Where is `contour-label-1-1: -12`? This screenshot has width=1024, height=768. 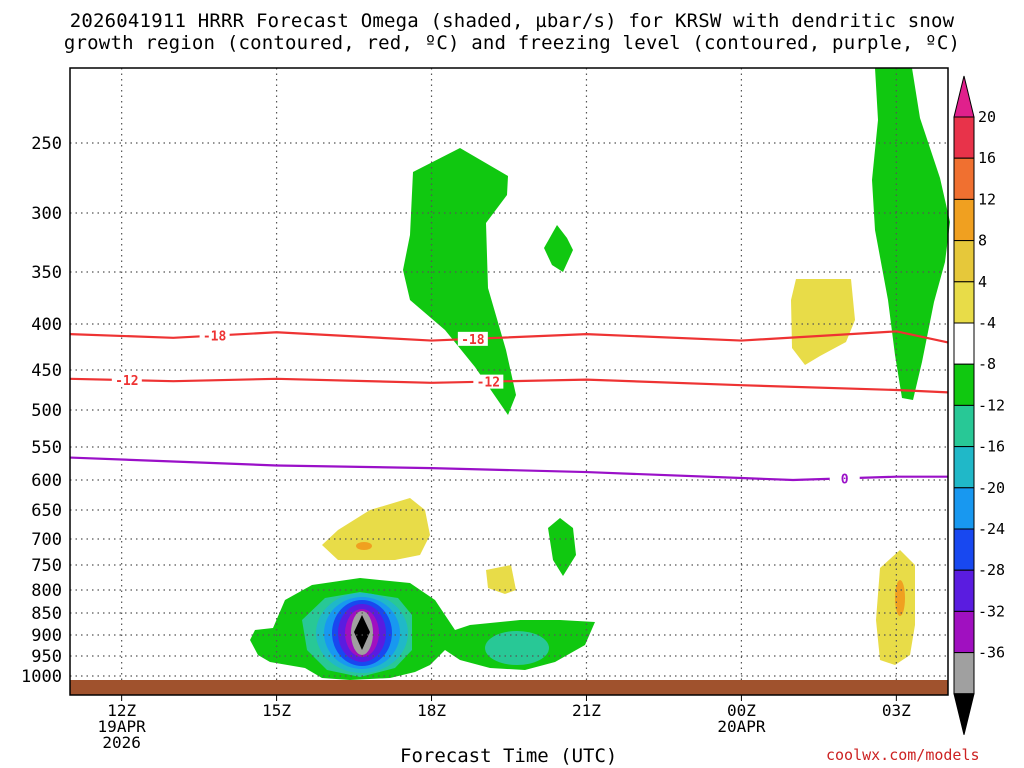 contour-label-1-1: -12 is located at coordinates (488, 383).